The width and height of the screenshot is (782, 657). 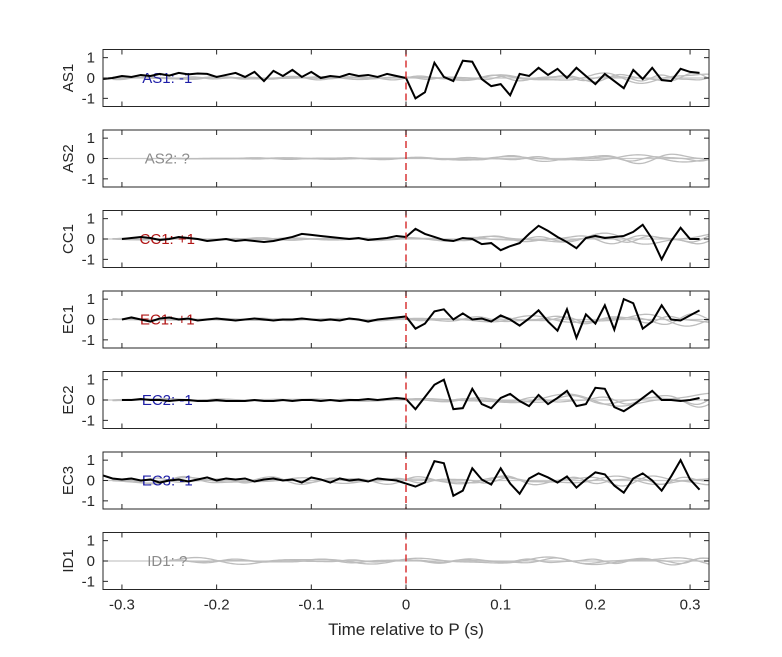 What do you see at coordinates (68, 239) in the screenshot?
I see `y-axis-label: CC1` at bounding box center [68, 239].